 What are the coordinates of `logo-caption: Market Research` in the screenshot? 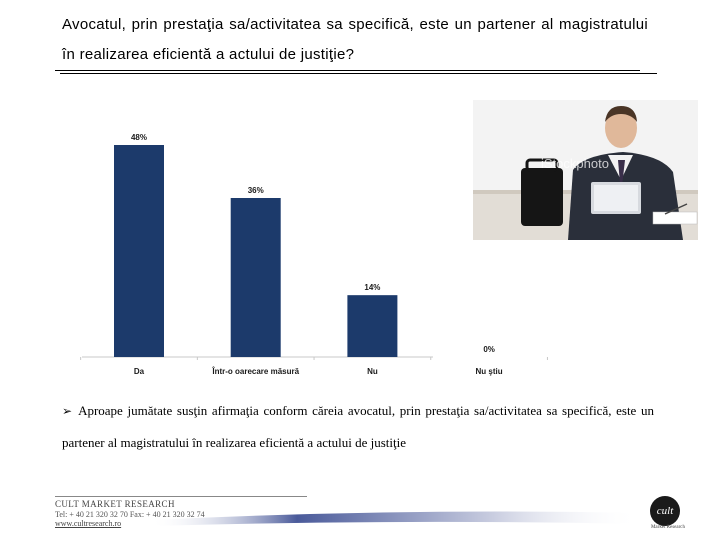 It's located at (667, 527).